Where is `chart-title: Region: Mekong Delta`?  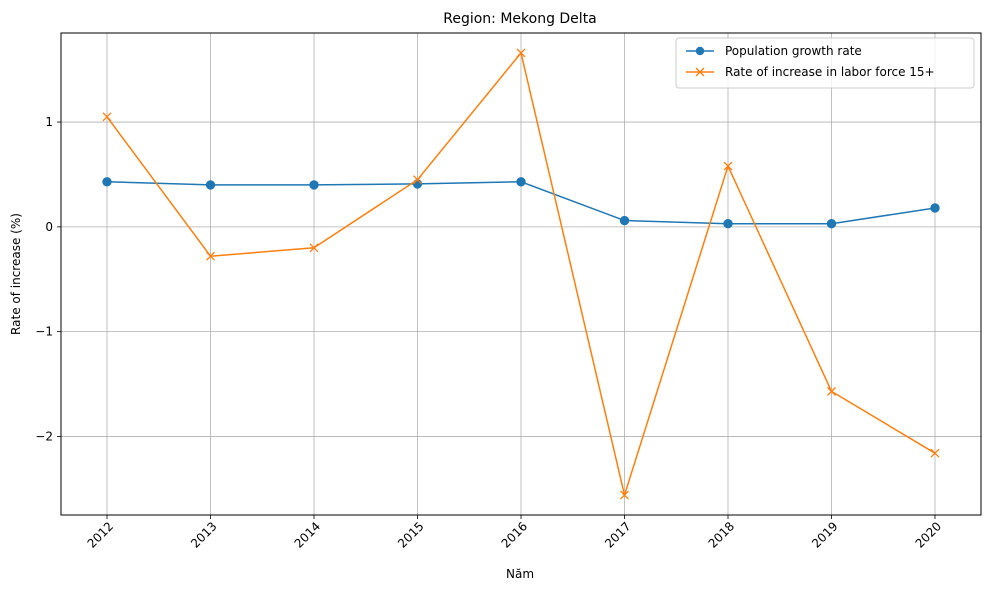
chart-title: Region: Mekong Delta is located at coordinates (520, 19).